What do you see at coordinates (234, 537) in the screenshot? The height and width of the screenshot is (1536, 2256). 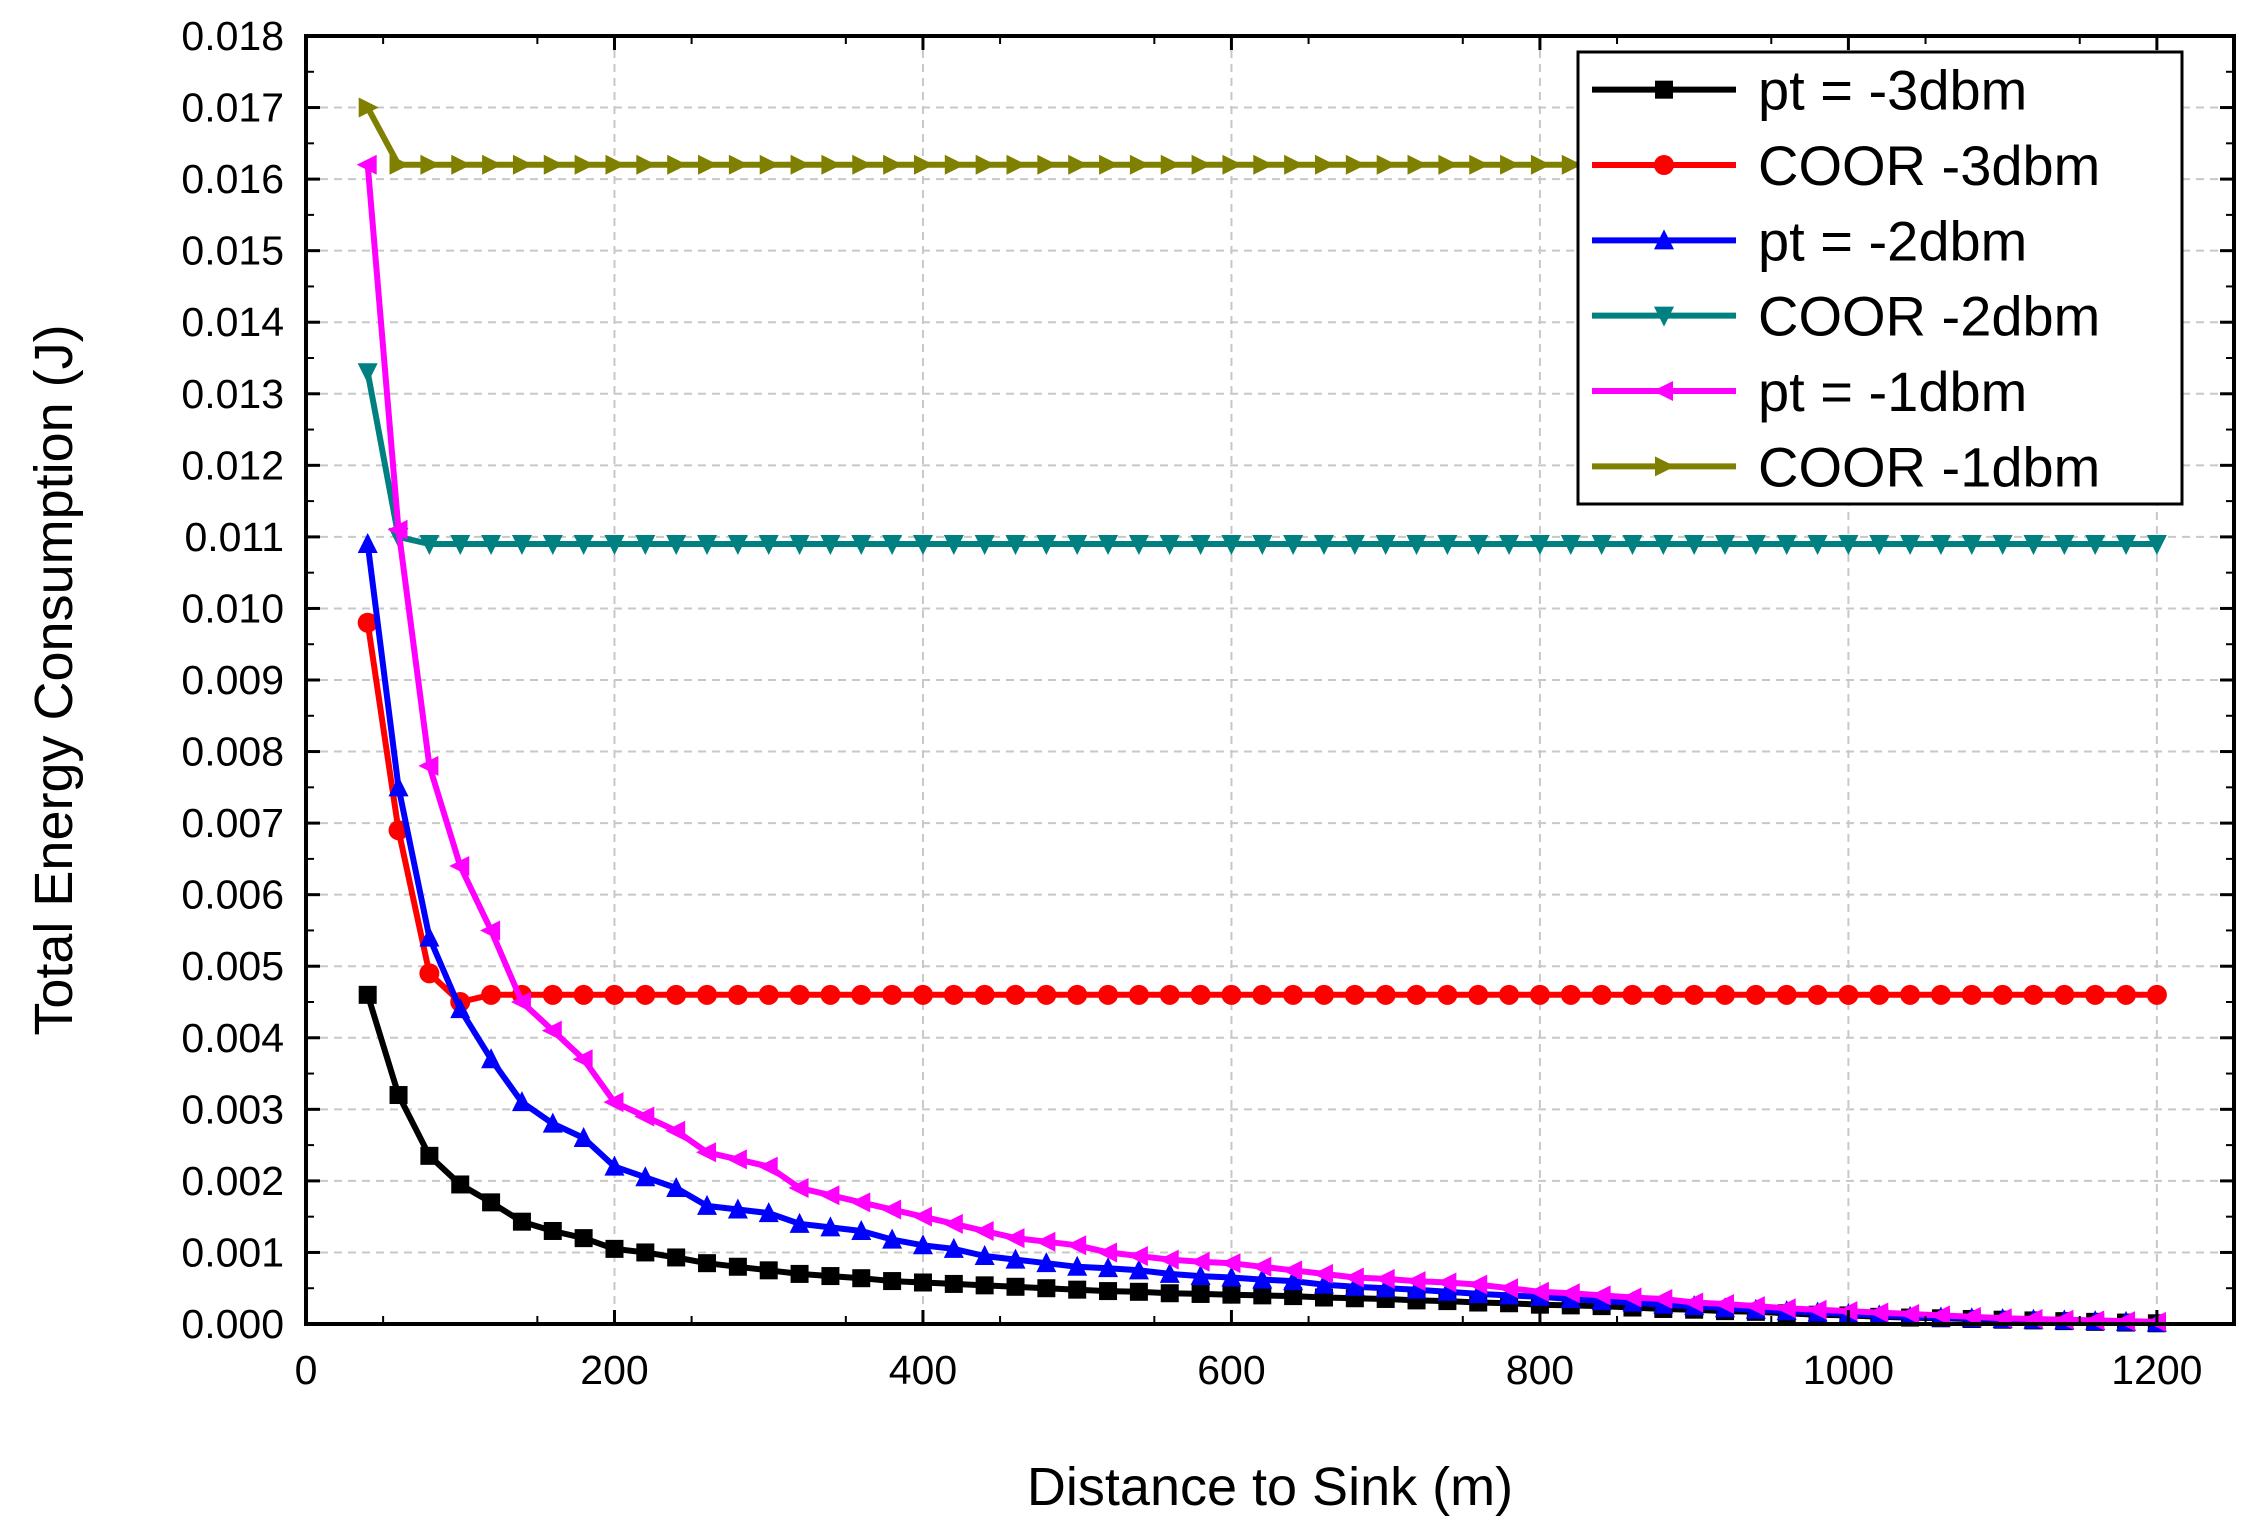 I see `y-tick-label: 0.011` at bounding box center [234, 537].